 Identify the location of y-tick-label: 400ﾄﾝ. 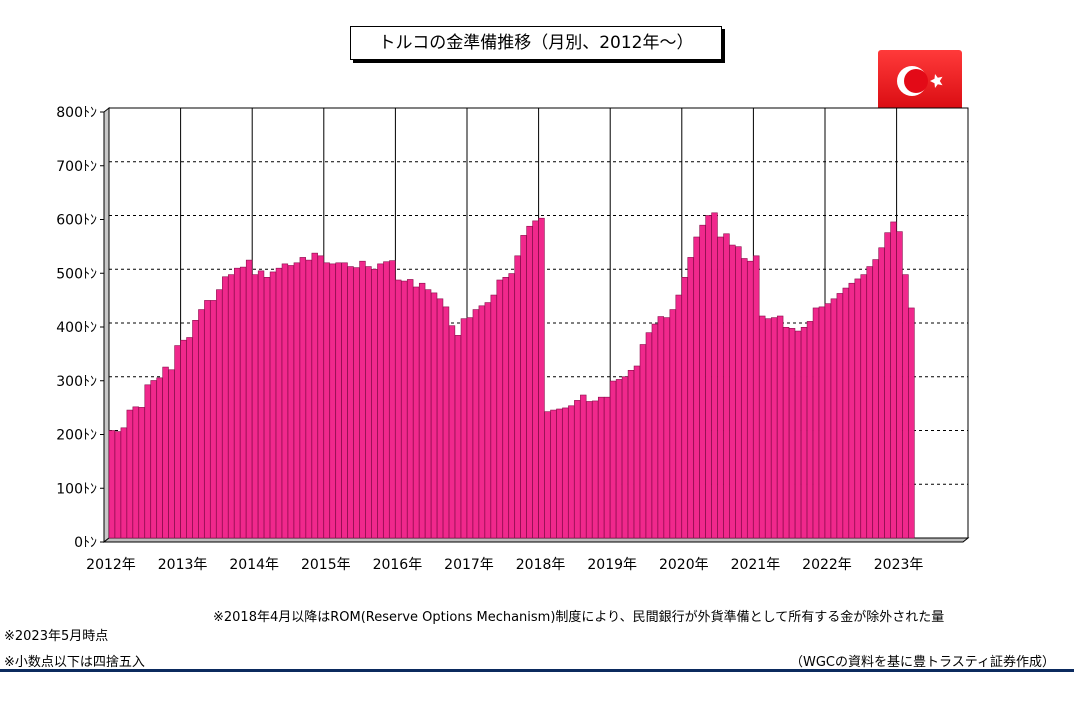
(76, 328).